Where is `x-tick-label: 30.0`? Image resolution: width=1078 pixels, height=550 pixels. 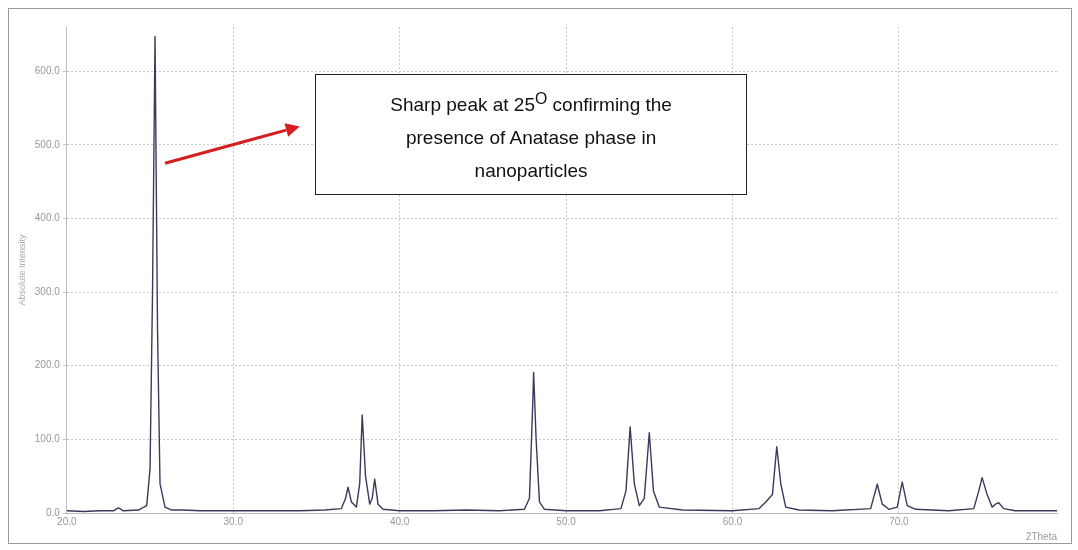
x-tick-label: 30.0 is located at coordinates (233, 521).